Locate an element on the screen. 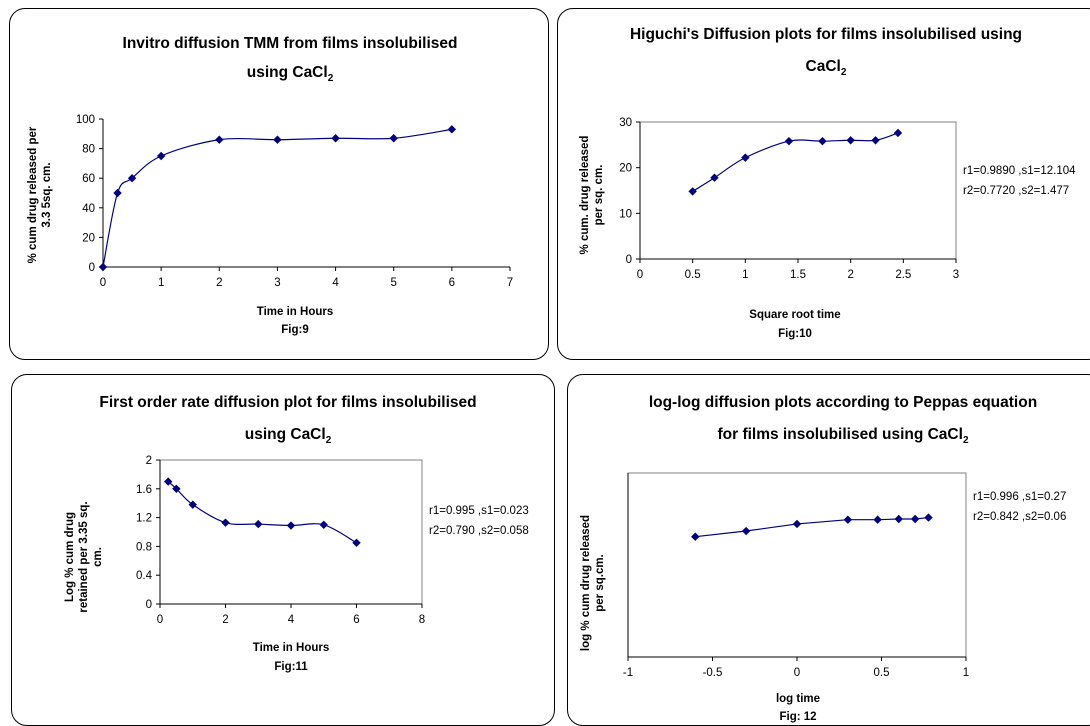 The image size is (1090, 726). y-axis-label: per sq.cm. is located at coordinates (600, 583).